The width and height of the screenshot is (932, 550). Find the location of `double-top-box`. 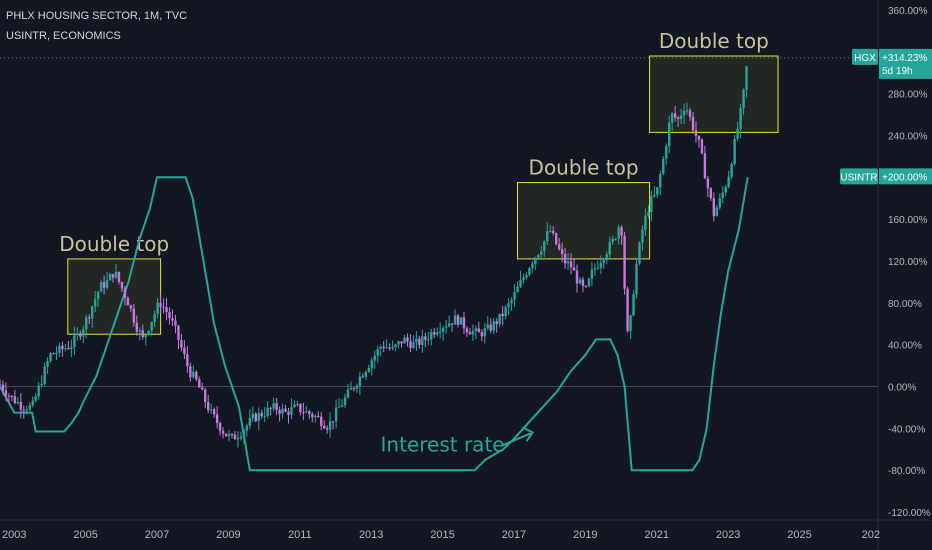

double-top-box is located at coordinates (584, 221).